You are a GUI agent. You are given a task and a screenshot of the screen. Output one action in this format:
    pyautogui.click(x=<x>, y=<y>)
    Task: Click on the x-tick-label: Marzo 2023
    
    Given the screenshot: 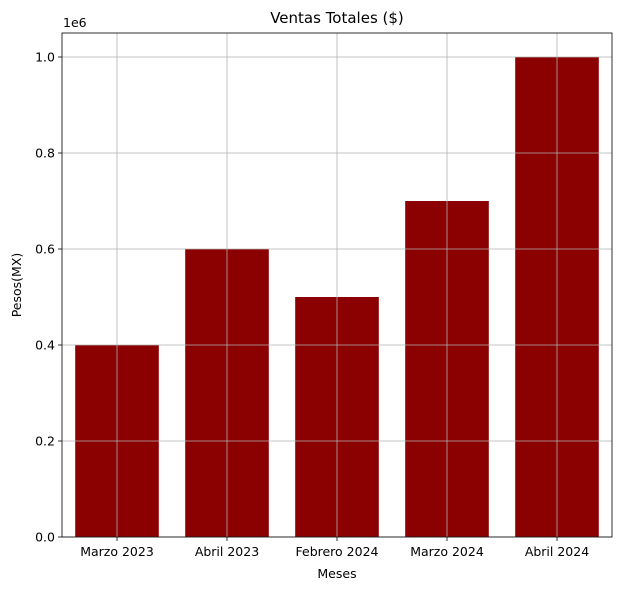 What is the action you would take?
    pyautogui.click(x=117, y=551)
    